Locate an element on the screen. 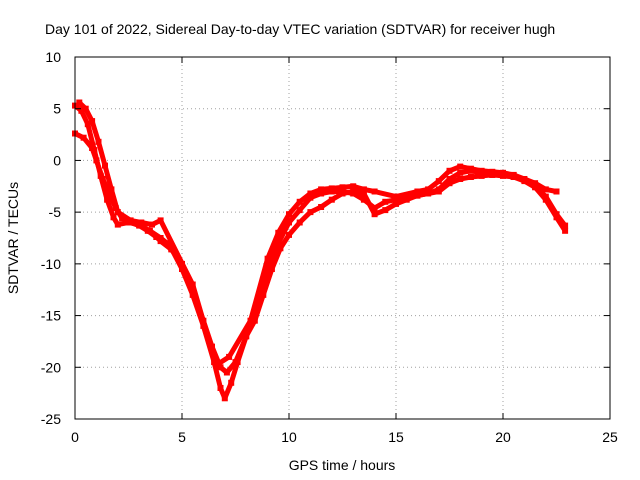 The image size is (640, 480). x-tick-label: 0 is located at coordinates (75, 437).